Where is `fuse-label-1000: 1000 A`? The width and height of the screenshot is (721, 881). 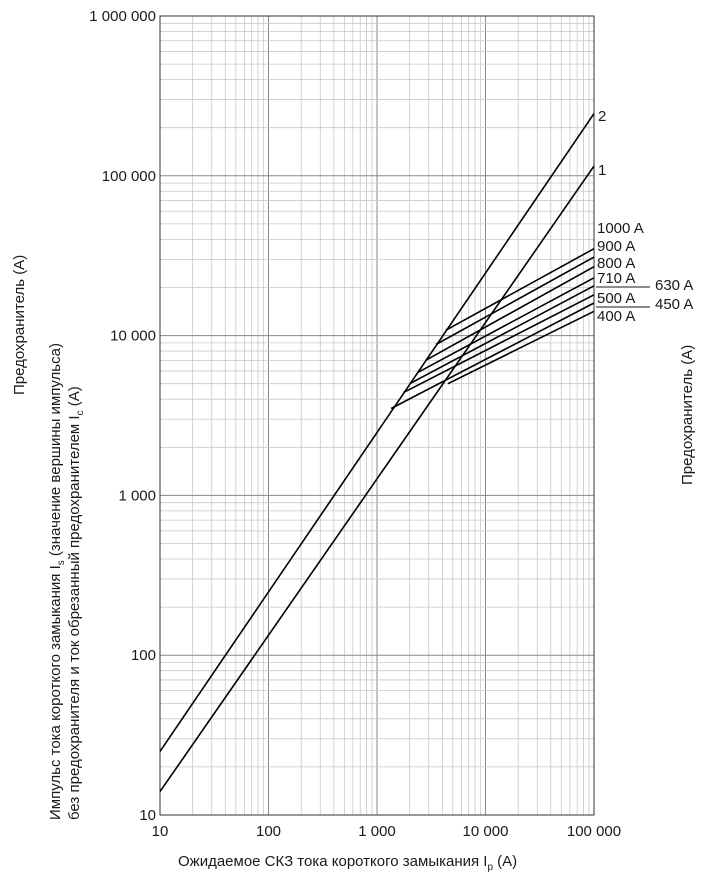 fuse-label-1000: 1000 A is located at coordinates (620, 228).